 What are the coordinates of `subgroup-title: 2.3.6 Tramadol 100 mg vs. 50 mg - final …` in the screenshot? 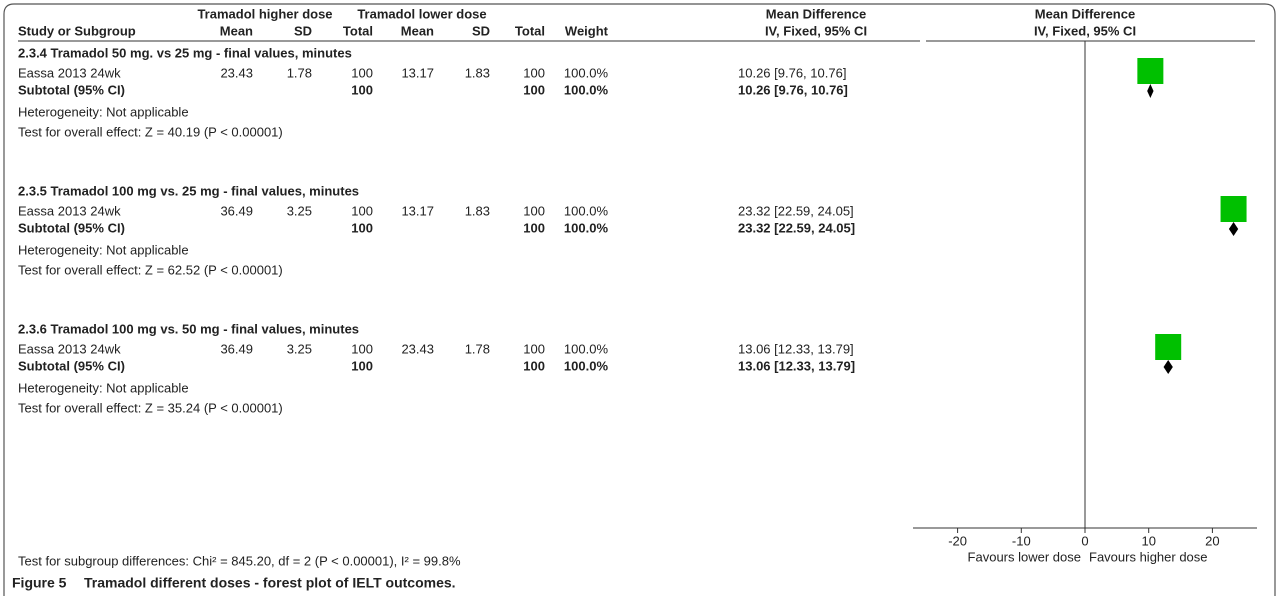 It's located at (188, 328).